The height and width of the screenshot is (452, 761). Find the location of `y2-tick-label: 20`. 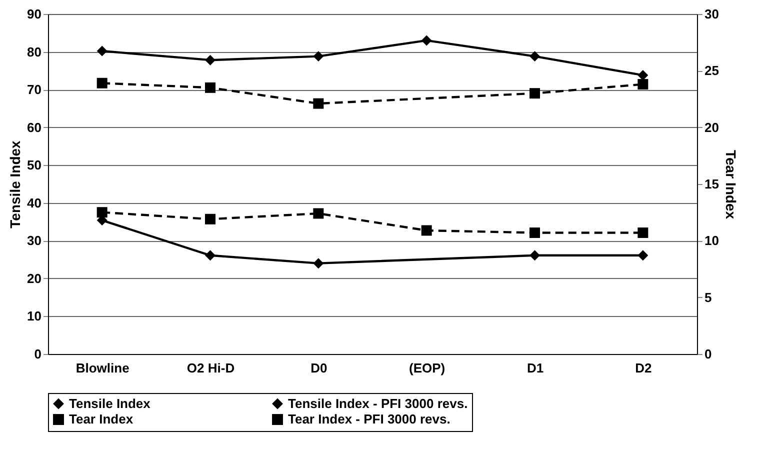

y2-tick-label: 20 is located at coordinates (711, 127).